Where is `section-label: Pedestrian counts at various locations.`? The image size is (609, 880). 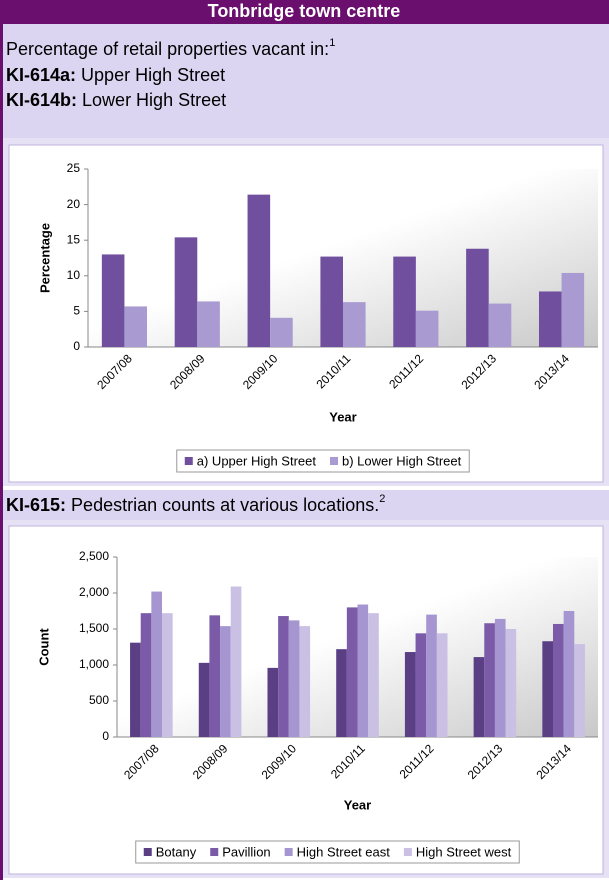 section-label: Pedestrian counts at various locations. is located at coordinates (225, 505).